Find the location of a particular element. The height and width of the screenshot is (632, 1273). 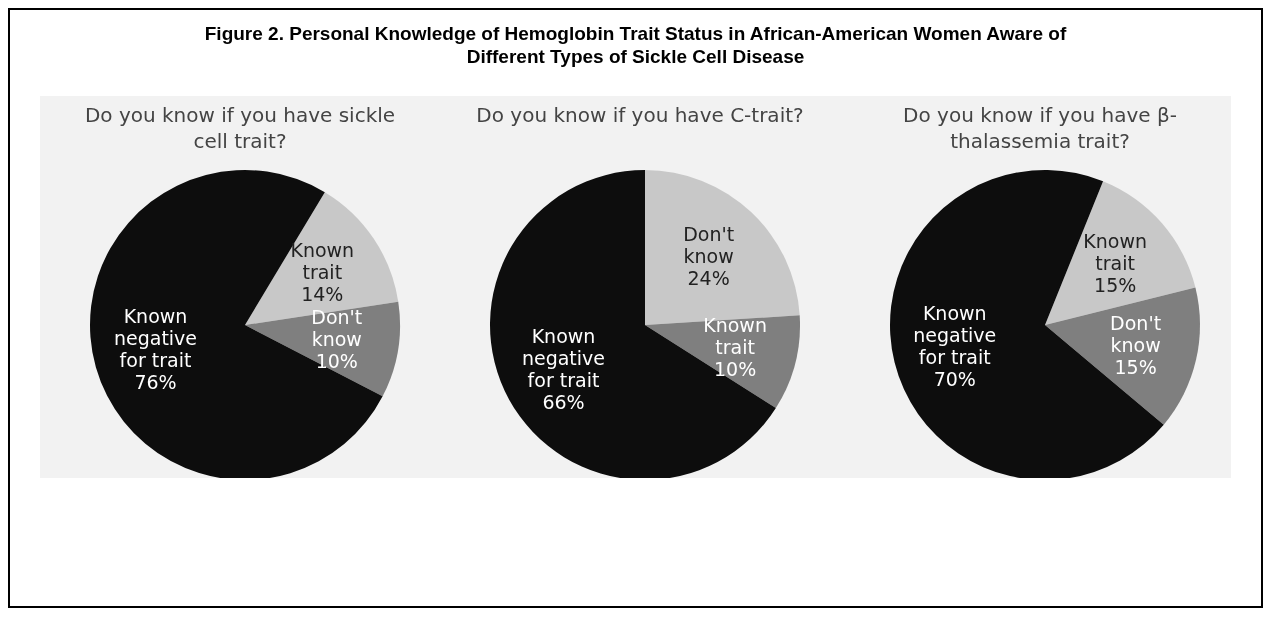

chart-title: Do you know if you have sickle cell trait? is located at coordinates (240, 128).